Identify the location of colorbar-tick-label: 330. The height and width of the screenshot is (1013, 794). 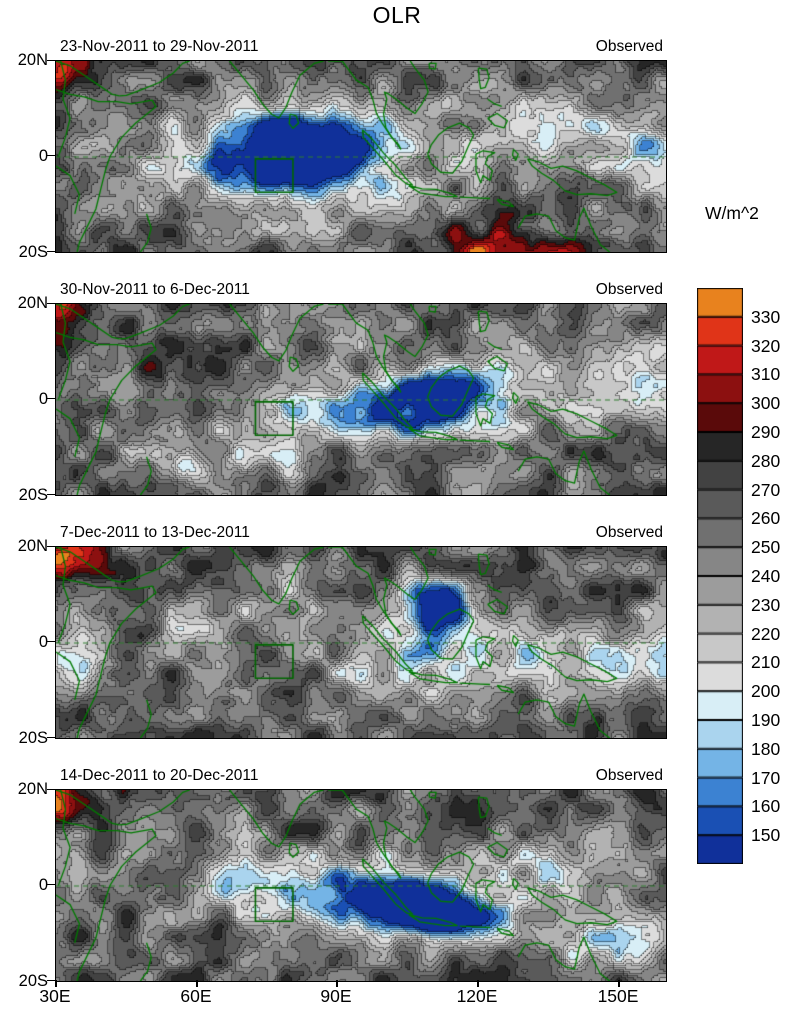
(766, 316).